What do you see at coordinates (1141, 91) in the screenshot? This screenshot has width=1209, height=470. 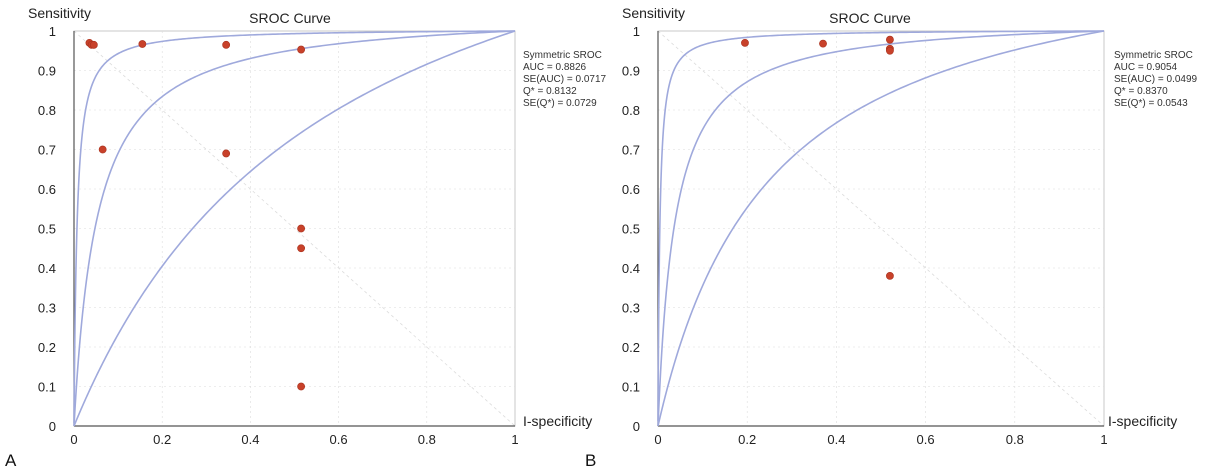 I see `stats-line: Q* = 0.8370` at bounding box center [1141, 91].